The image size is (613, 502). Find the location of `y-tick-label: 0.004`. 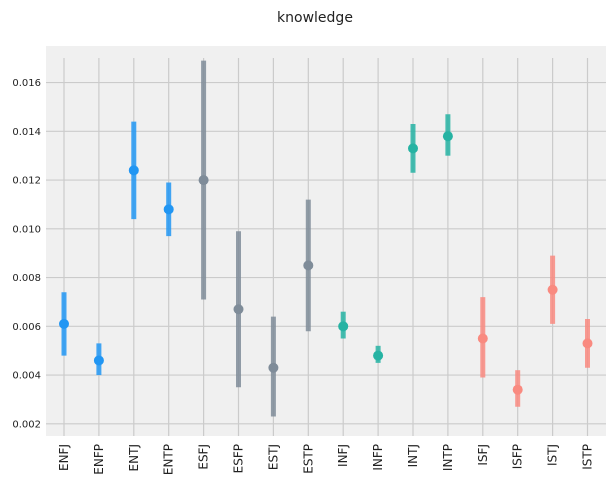

y-tick-label: 0.004 is located at coordinates (26, 376).